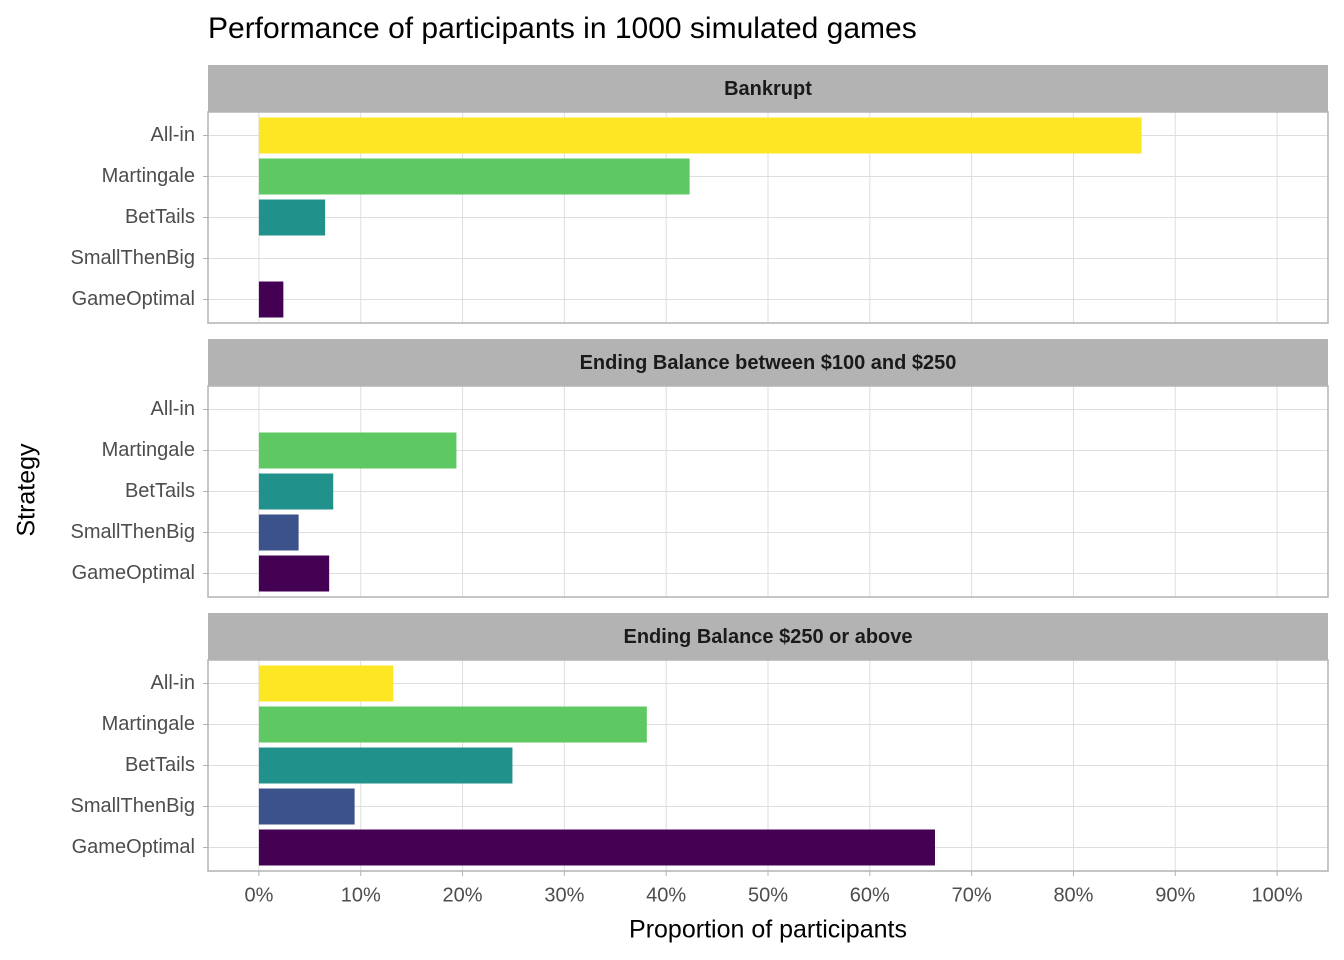 The image size is (1344, 960). Describe the element at coordinates (1175, 895) in the screenshot. I see `x-tick-label: 90%` at that location.